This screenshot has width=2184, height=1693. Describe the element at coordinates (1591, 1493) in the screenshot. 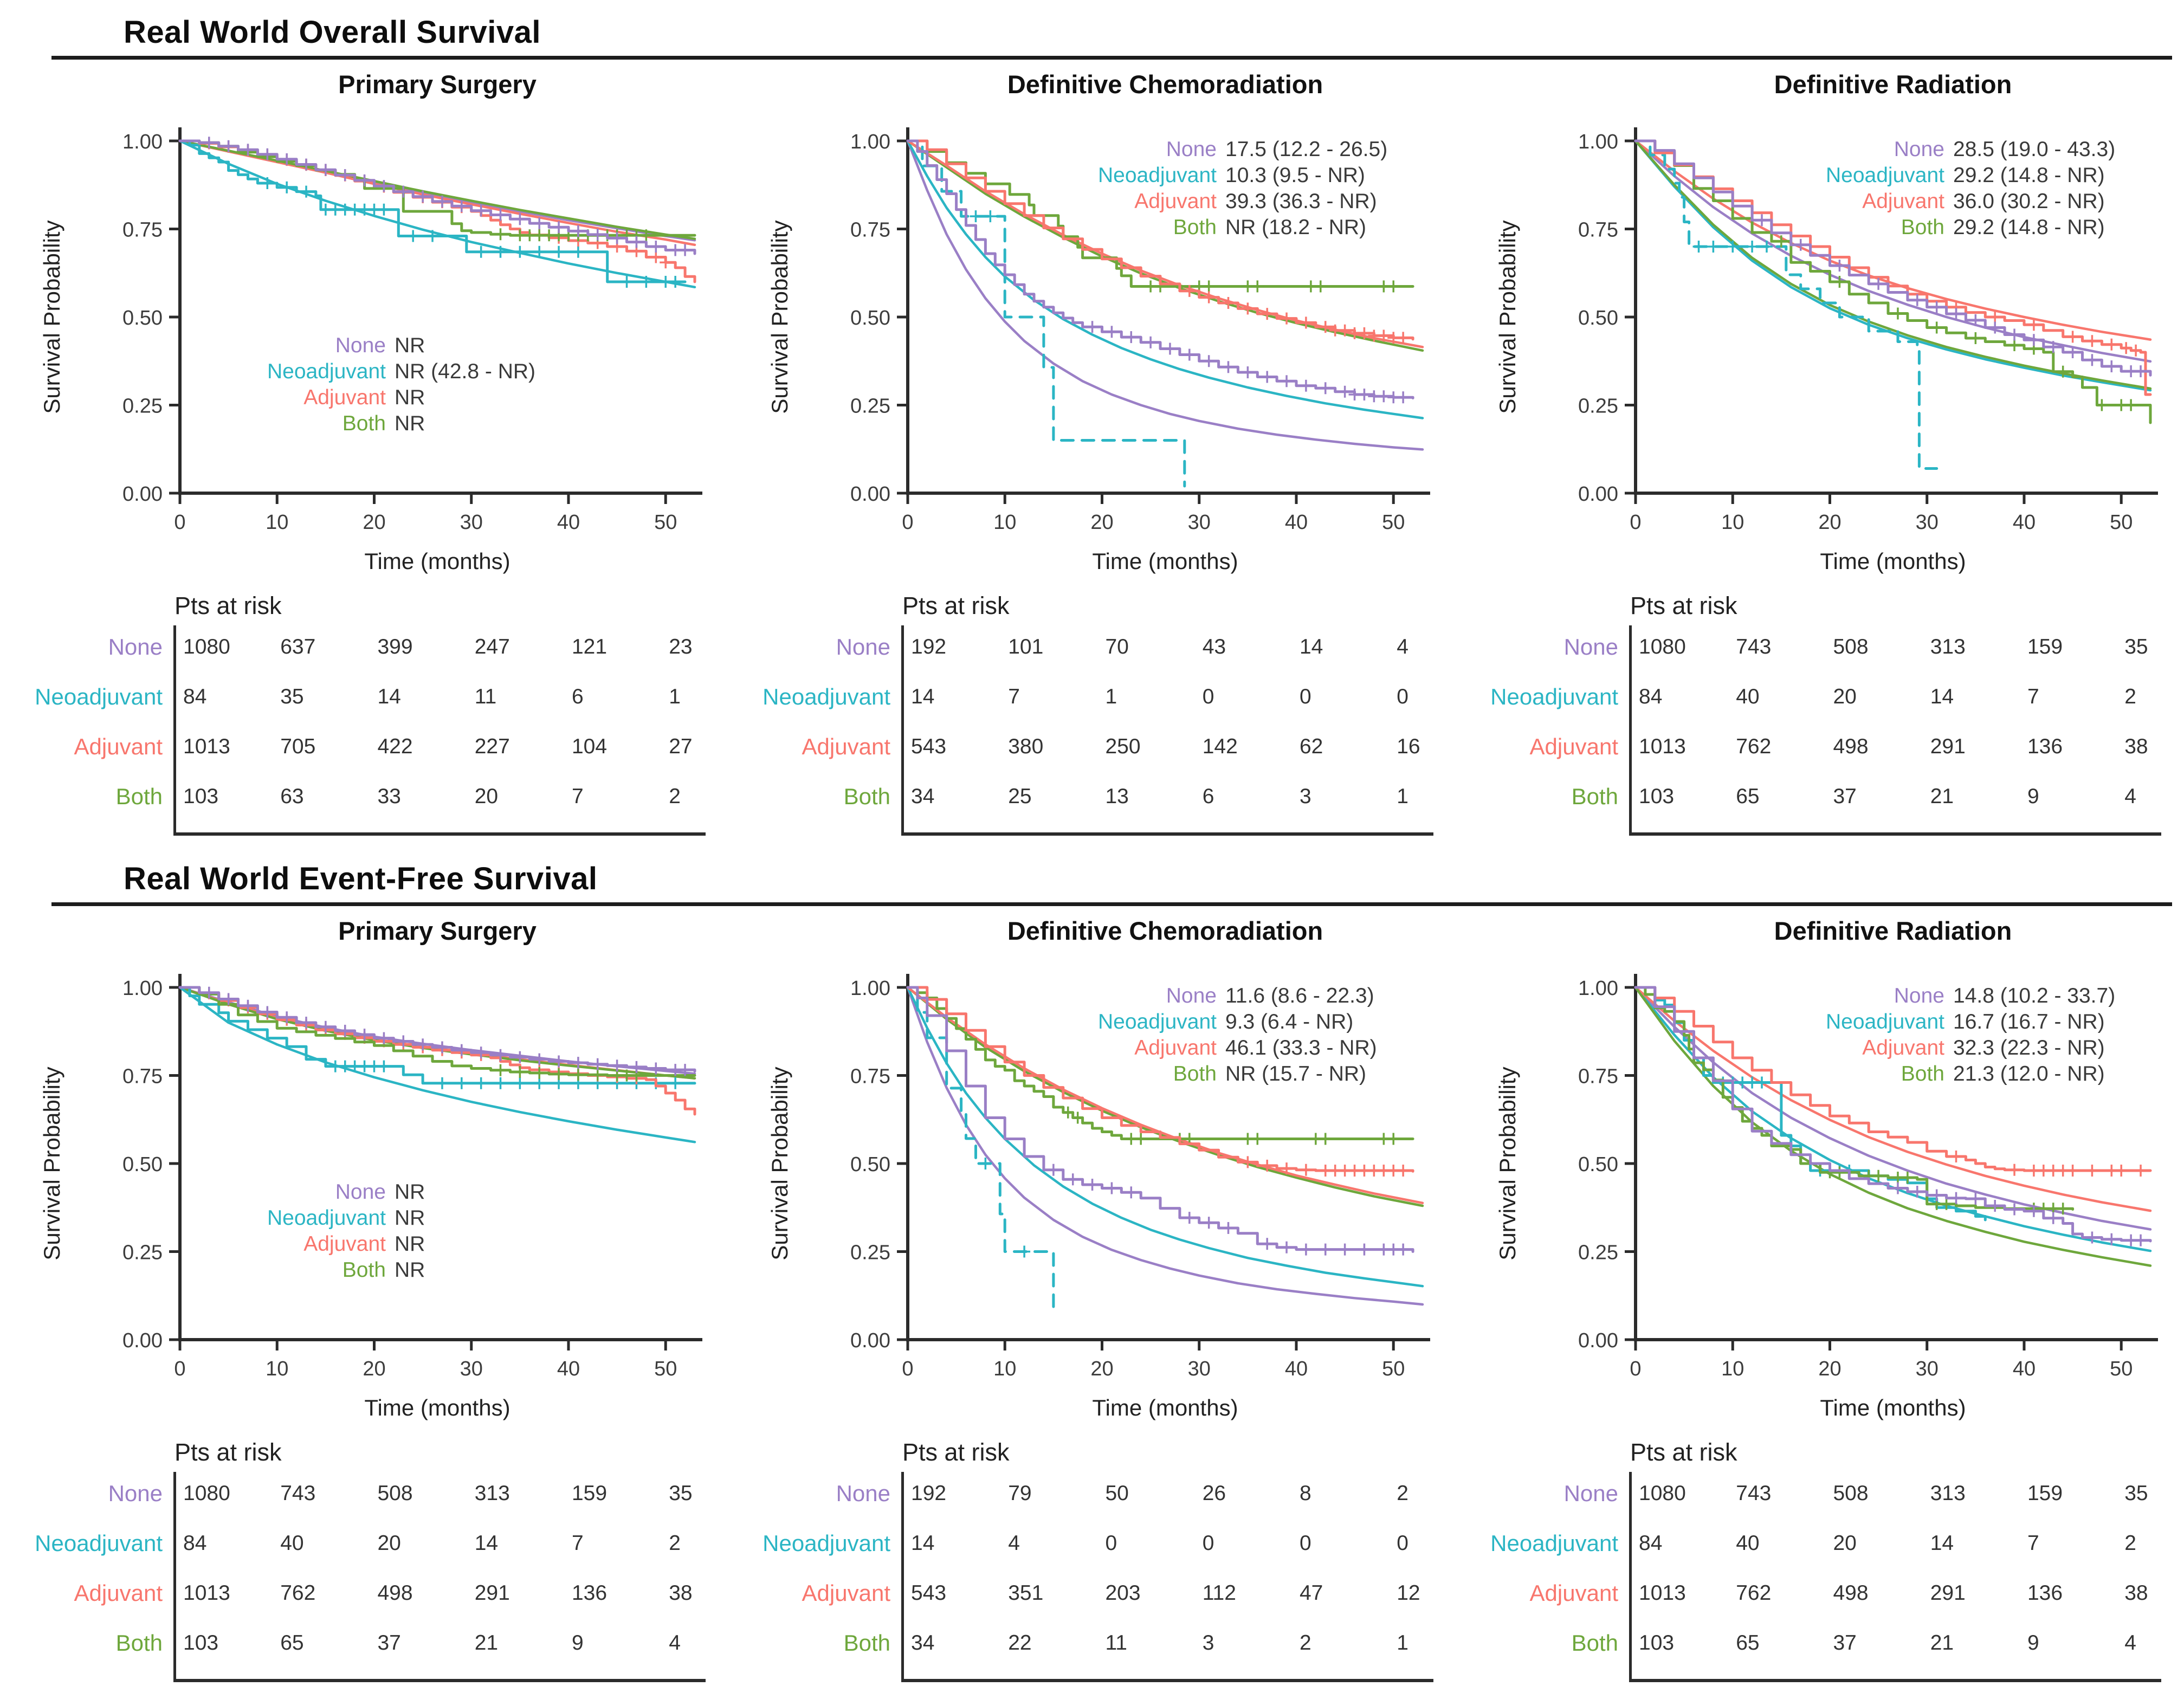

I see `risk-row-label-none: None` at that location.